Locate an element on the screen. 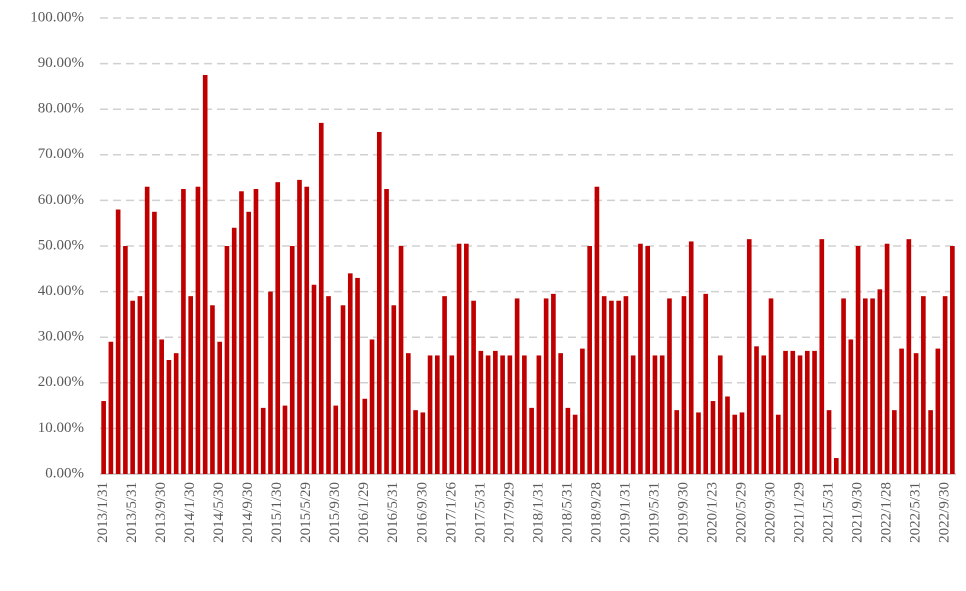  y-tick-label: 90.00% is located at coordinates (61, 63).